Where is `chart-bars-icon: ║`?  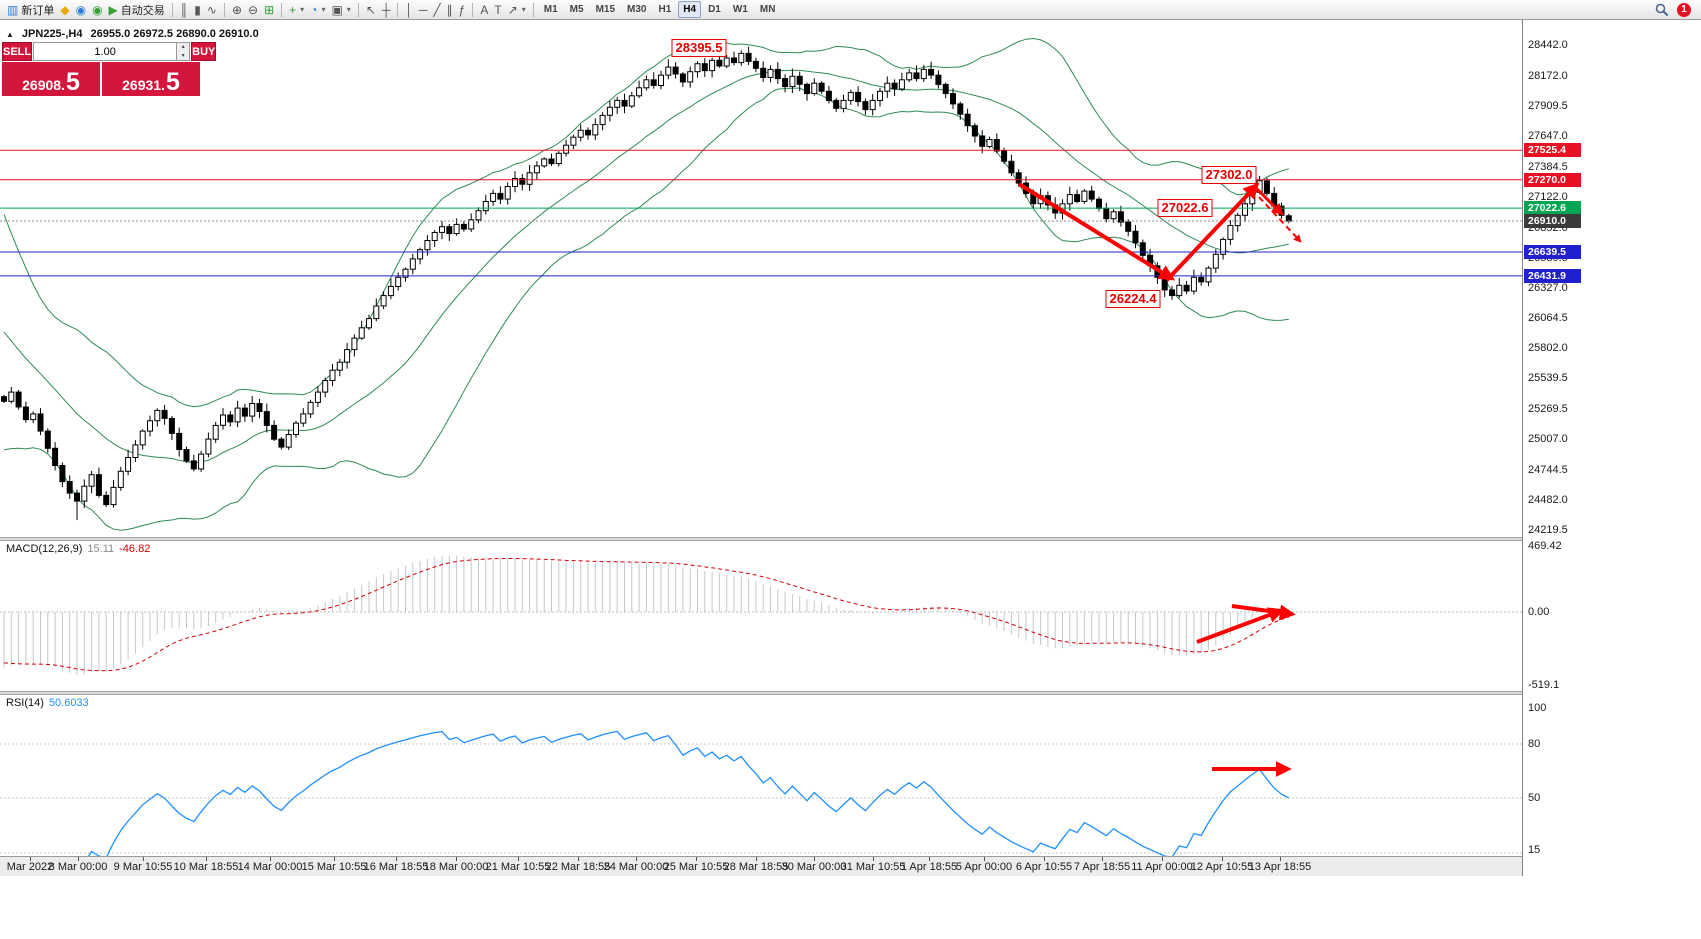 chart-bars-icon: ║ is located at coordinates (184, 9).